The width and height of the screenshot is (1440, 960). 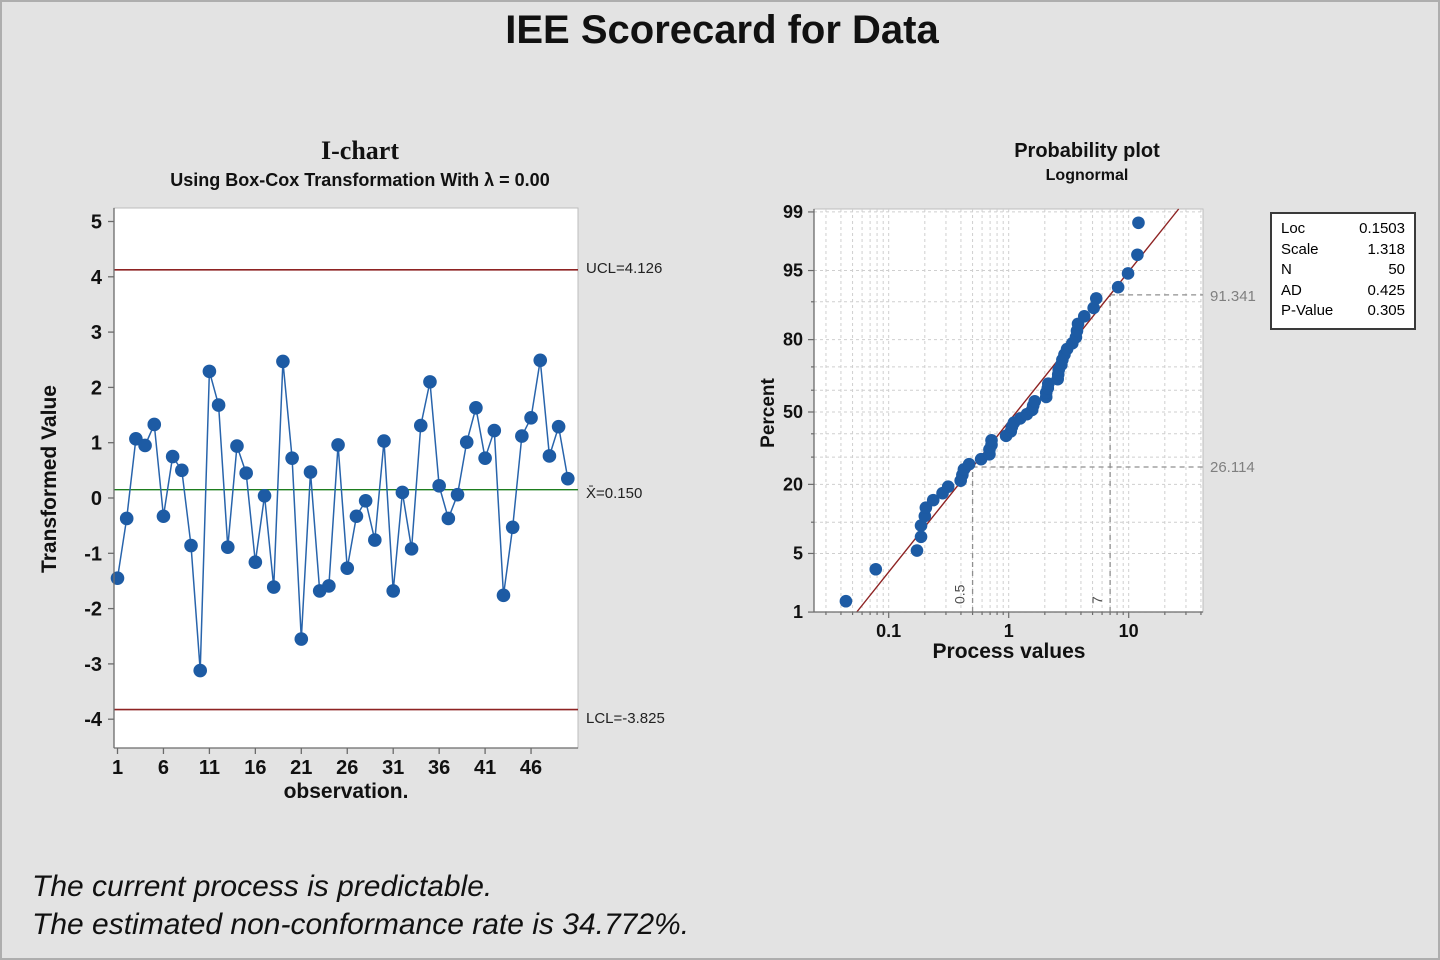 What do you see at coordinates (255, 768) in the screenshot?
I see `x-tick-label: 16` at bounding box center [255, 768].